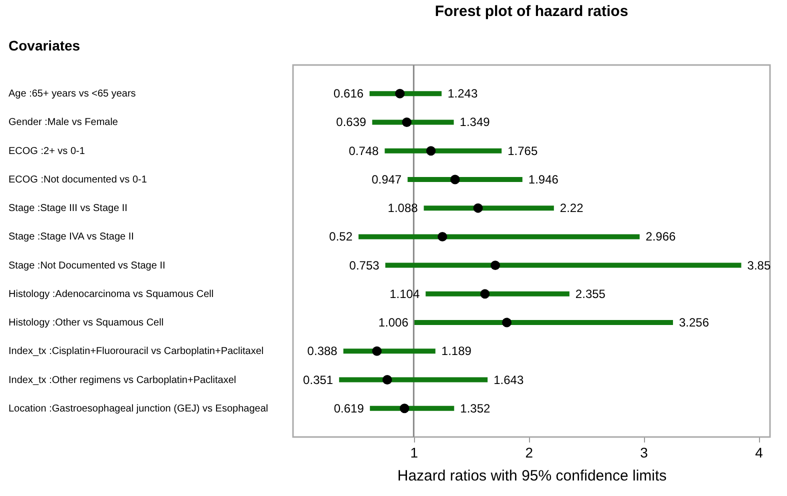 The height and width of the screenshot is (496, 787). I want to click on annotation: 1.765, so click(523, 151).